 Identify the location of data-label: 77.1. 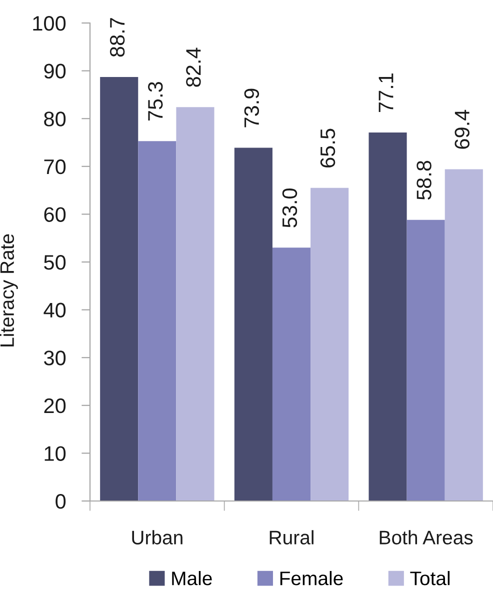
(386, 92).